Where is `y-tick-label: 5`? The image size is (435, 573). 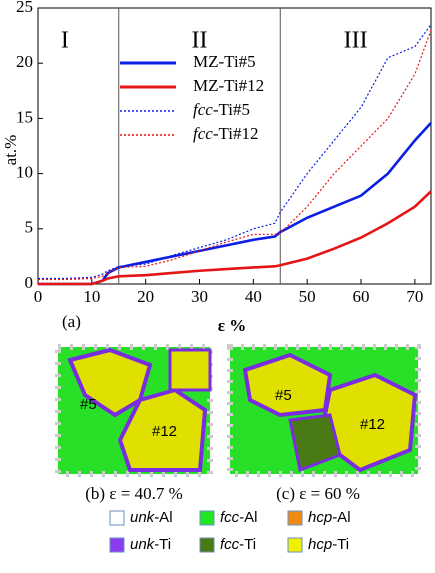
y-tick-label: 5 is located at coordinates (29, 227).